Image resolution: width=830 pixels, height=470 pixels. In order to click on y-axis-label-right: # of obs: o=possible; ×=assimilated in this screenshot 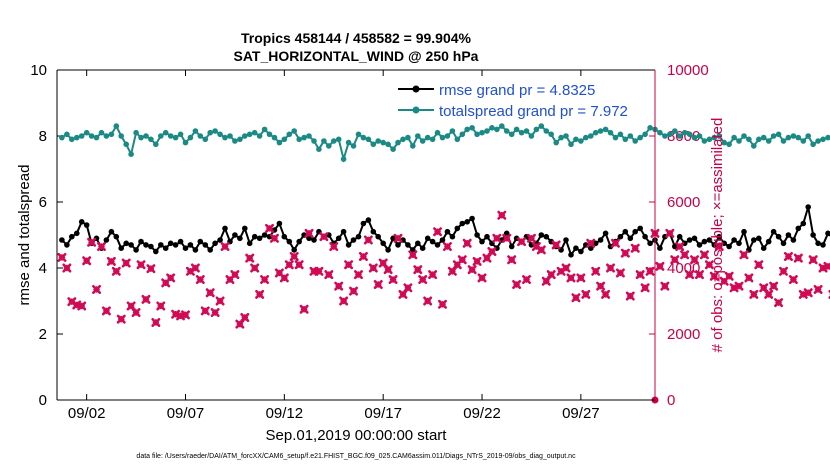, I will do `click(717, 235)`.